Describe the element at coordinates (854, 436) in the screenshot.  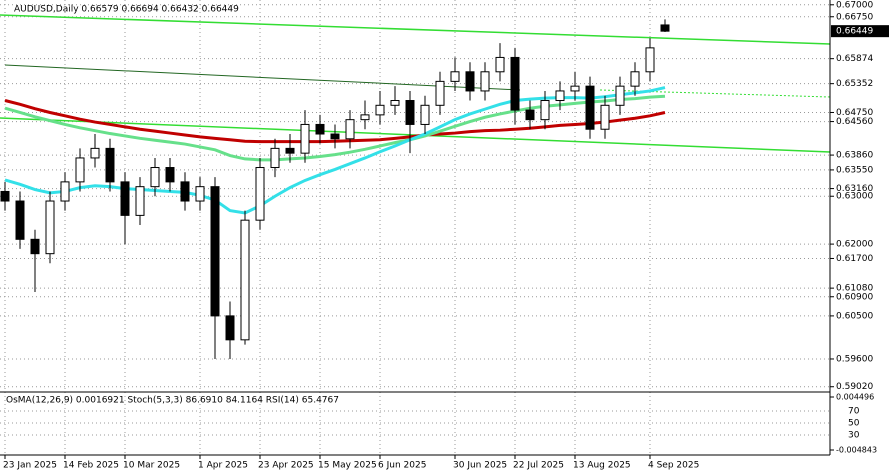
I see `y-tick-label: 30` at that location.